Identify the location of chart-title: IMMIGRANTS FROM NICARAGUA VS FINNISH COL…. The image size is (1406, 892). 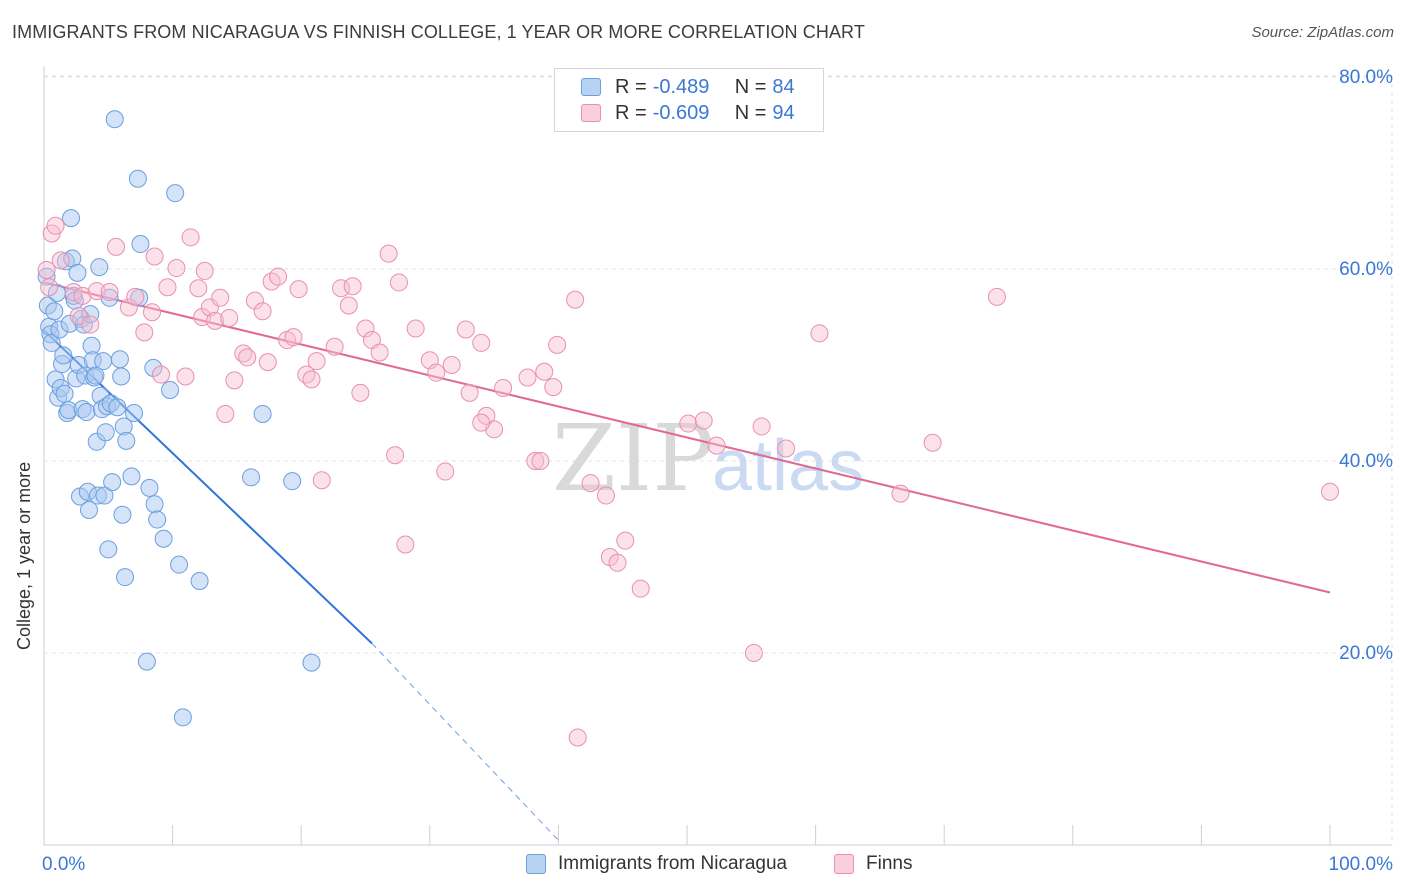
(438, 32).